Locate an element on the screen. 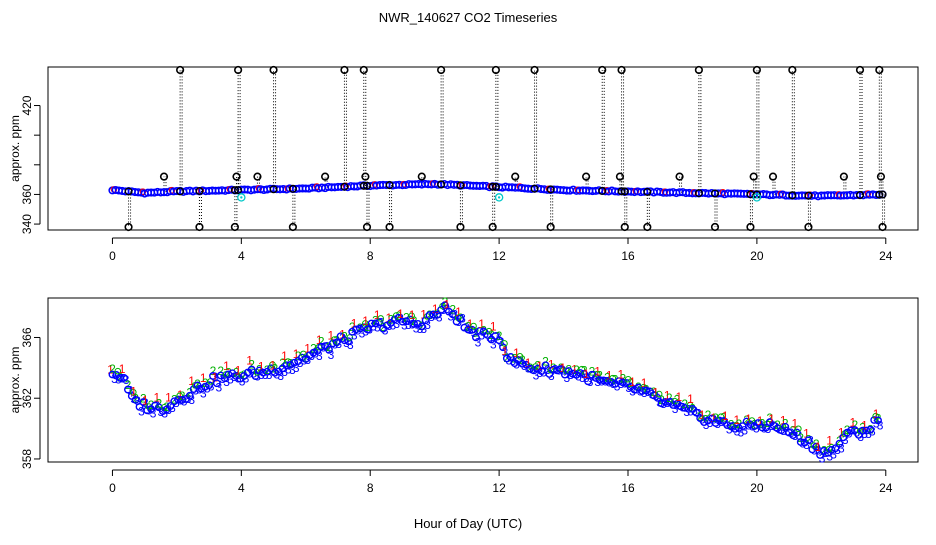 The image size is (936, 545). x-axis-label: Hour of Day (UTC) is located at coordinates (468, 523).